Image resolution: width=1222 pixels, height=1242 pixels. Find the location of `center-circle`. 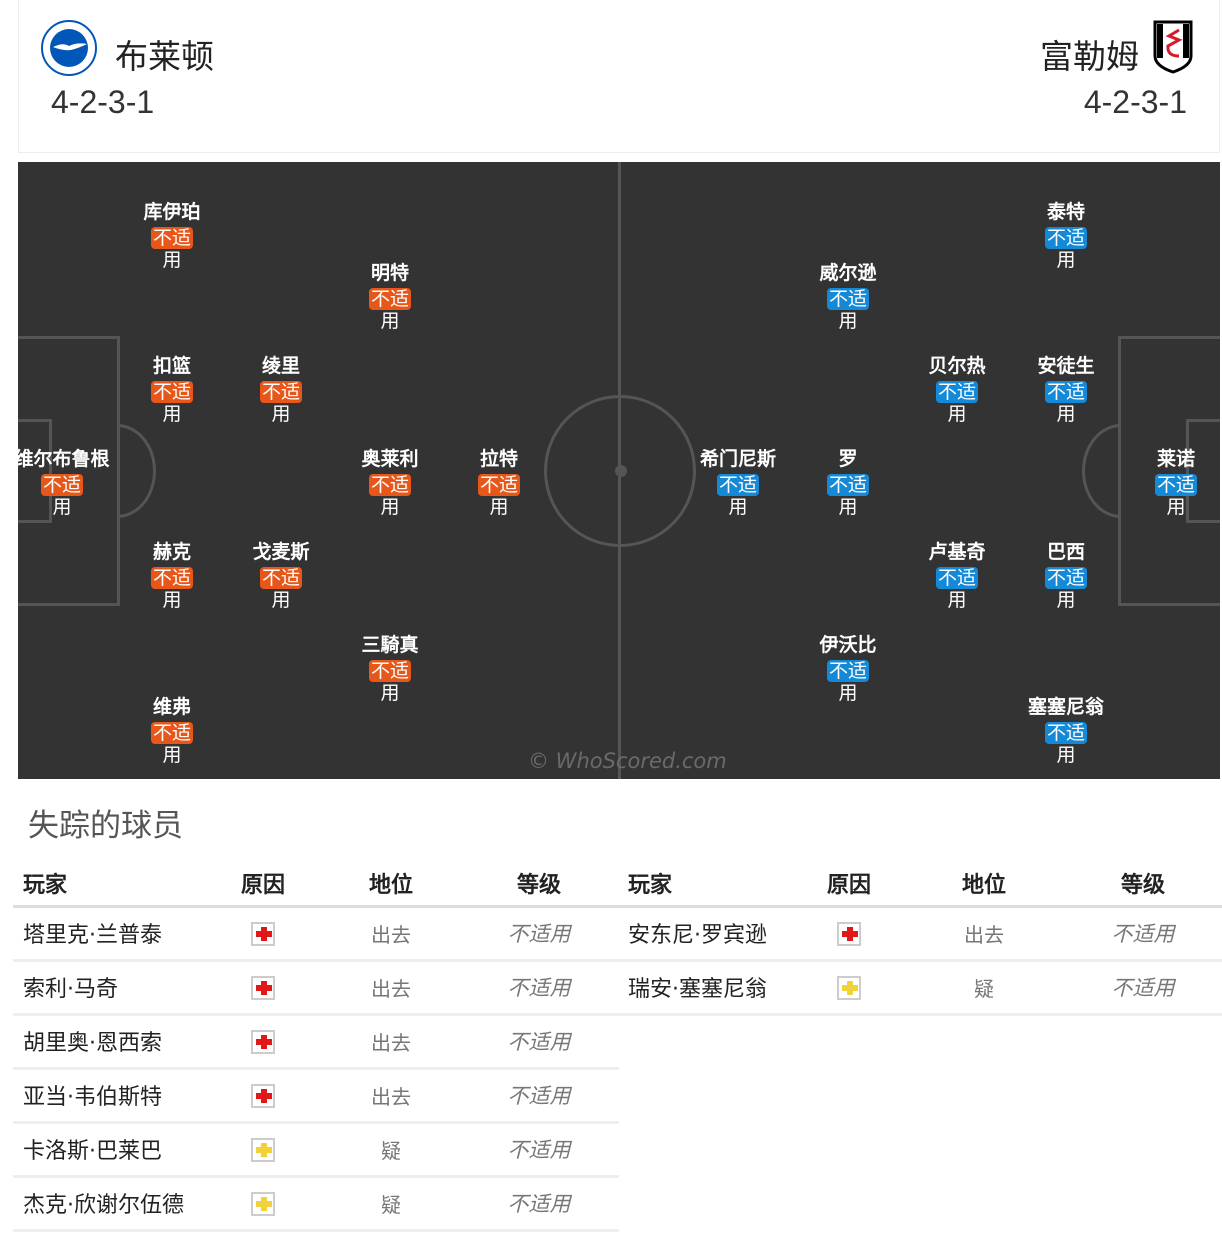

center-circle is located at coordinates (620, 471).